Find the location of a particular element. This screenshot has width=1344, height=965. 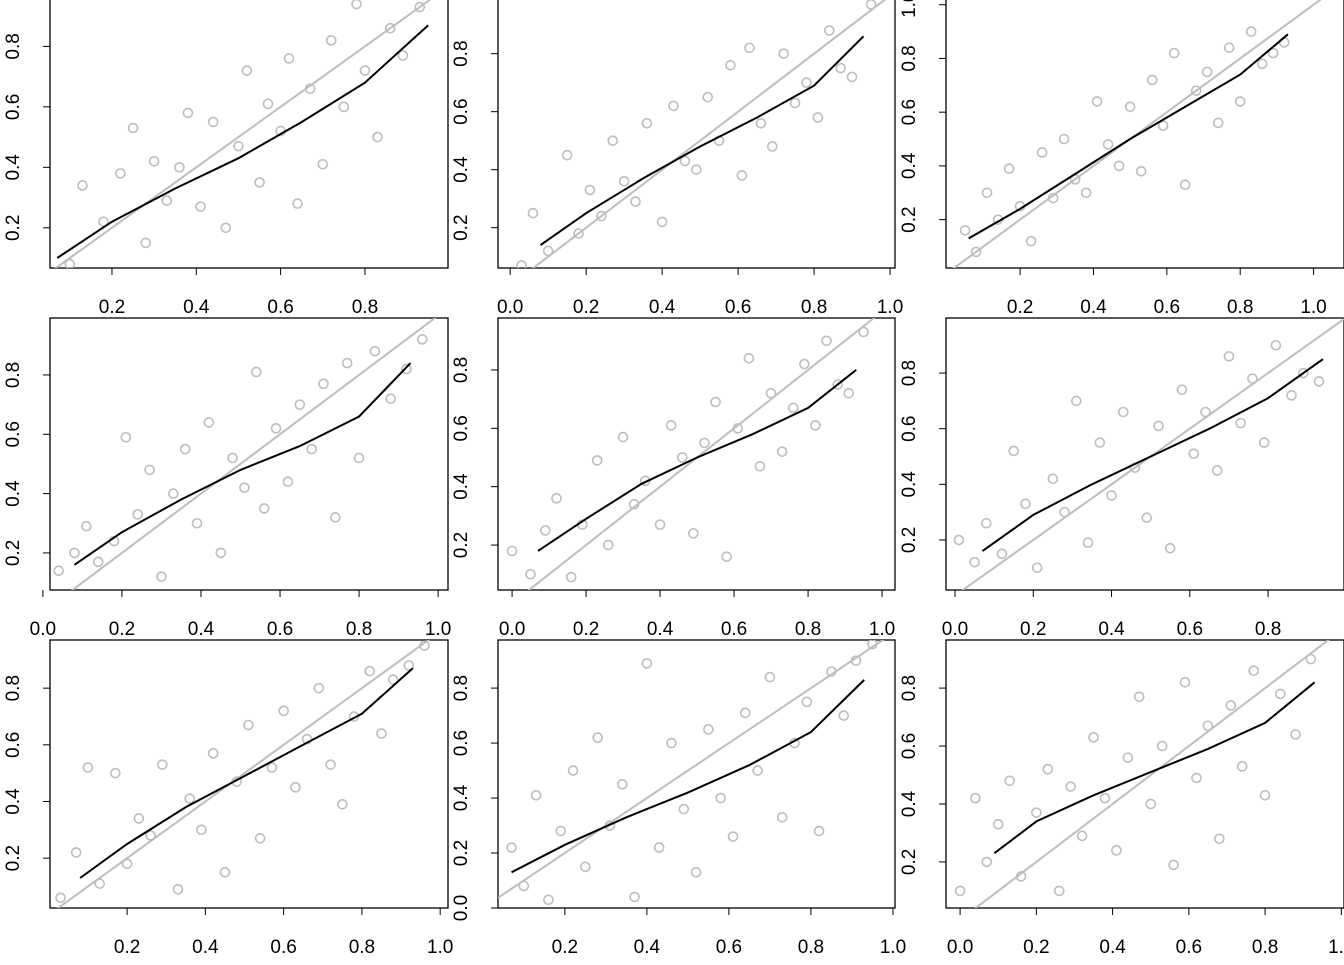

plot-frame is located at coordinates (696, 774).